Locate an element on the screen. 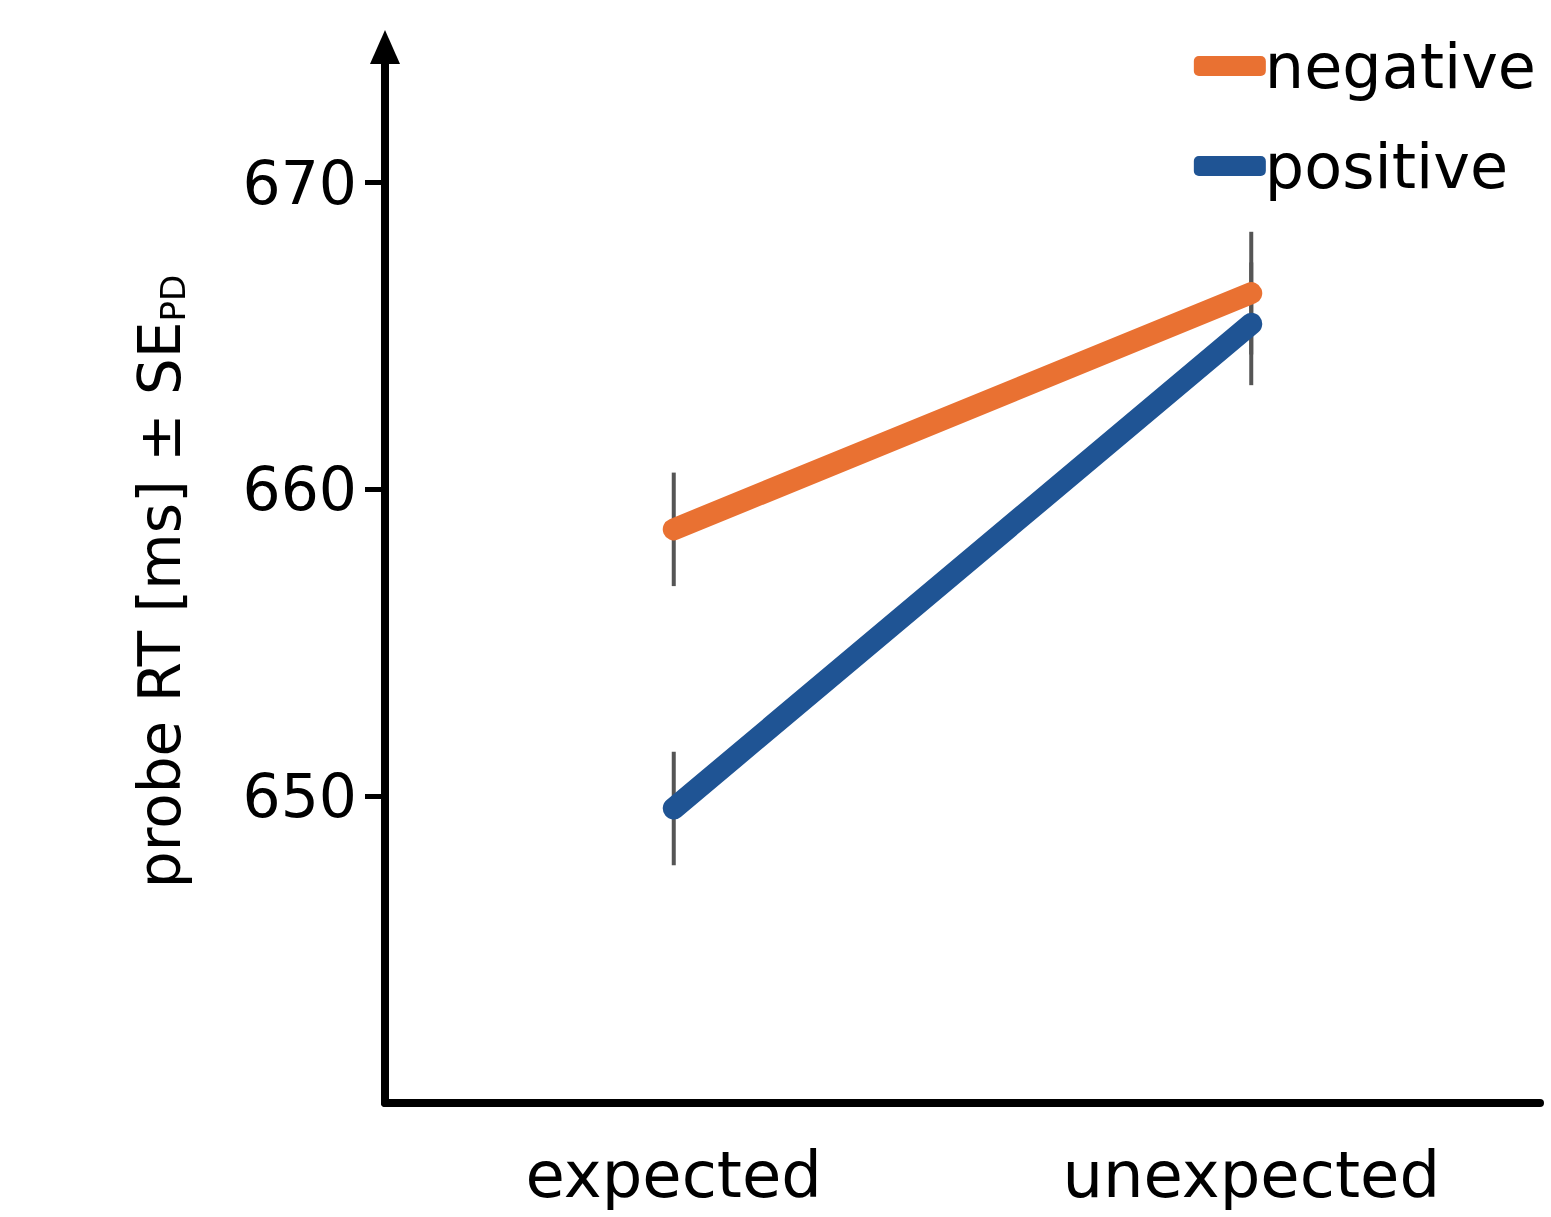 Image resolution: width=1551 pixels, height=1217 pixels. legend-label: negative is located at coordinates (1400, 66).